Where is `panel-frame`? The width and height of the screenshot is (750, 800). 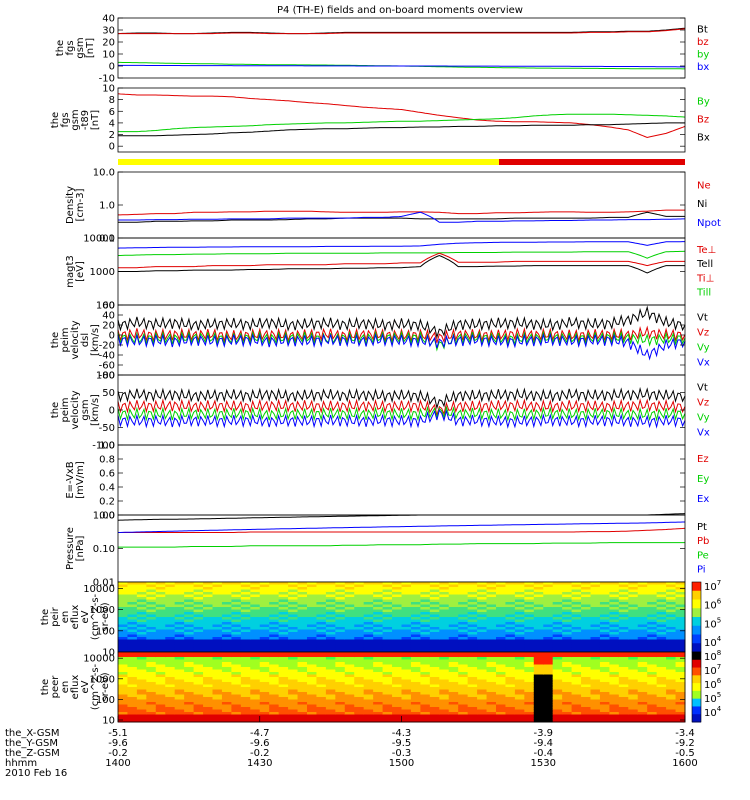 panel-frame is located at coordinates (401, 548).